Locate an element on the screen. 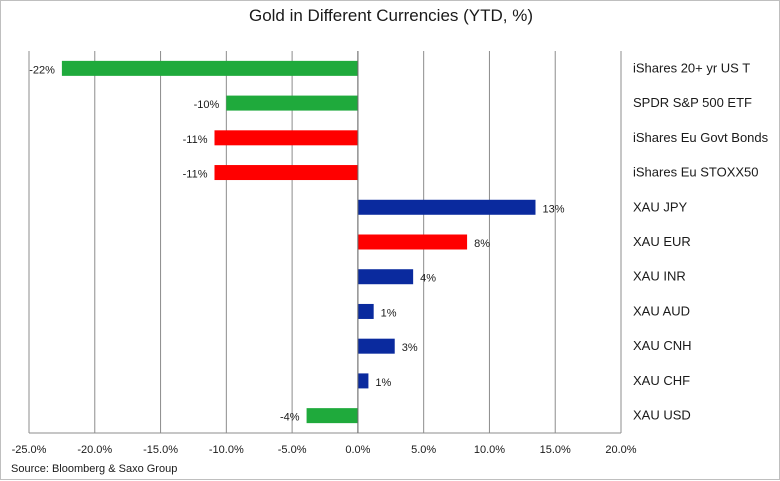 This screenshot has width=780, height=481. category-label: iShares 20+ yr US T is located at coordinates (691, 67).